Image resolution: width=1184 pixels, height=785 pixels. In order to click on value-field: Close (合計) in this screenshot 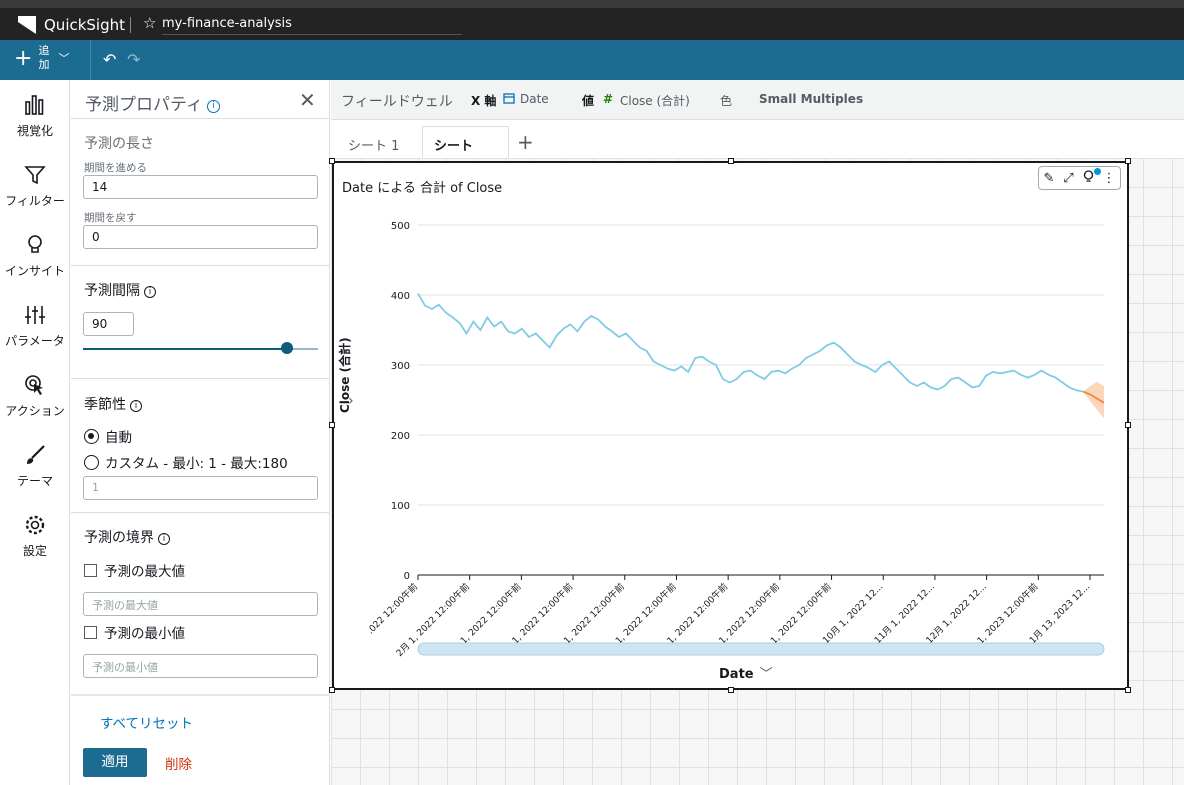, I will do `click(655, 101)`.